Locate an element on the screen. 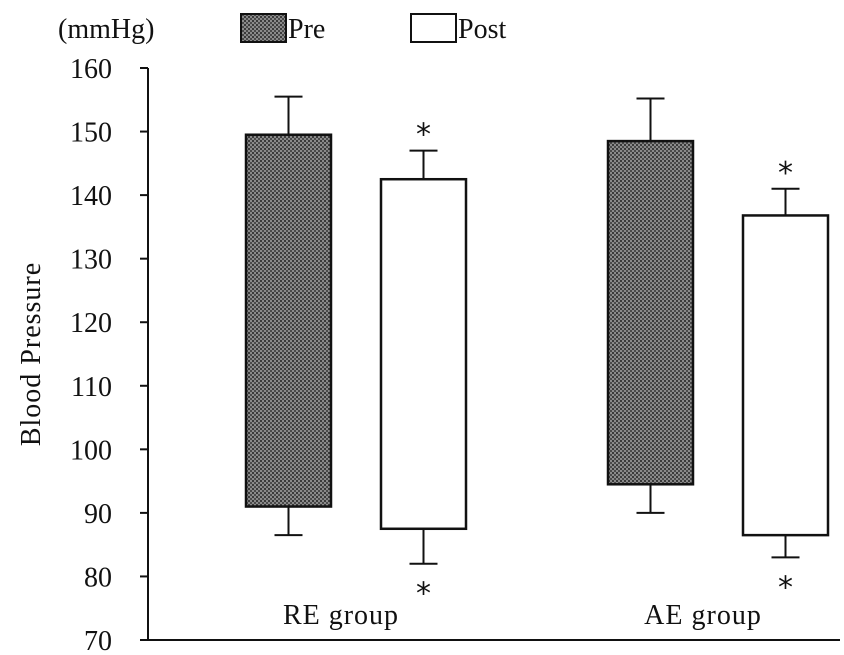 The image size is (844, 655). y-axis-title: Blood Pressure is located at coordinates (31, 354).